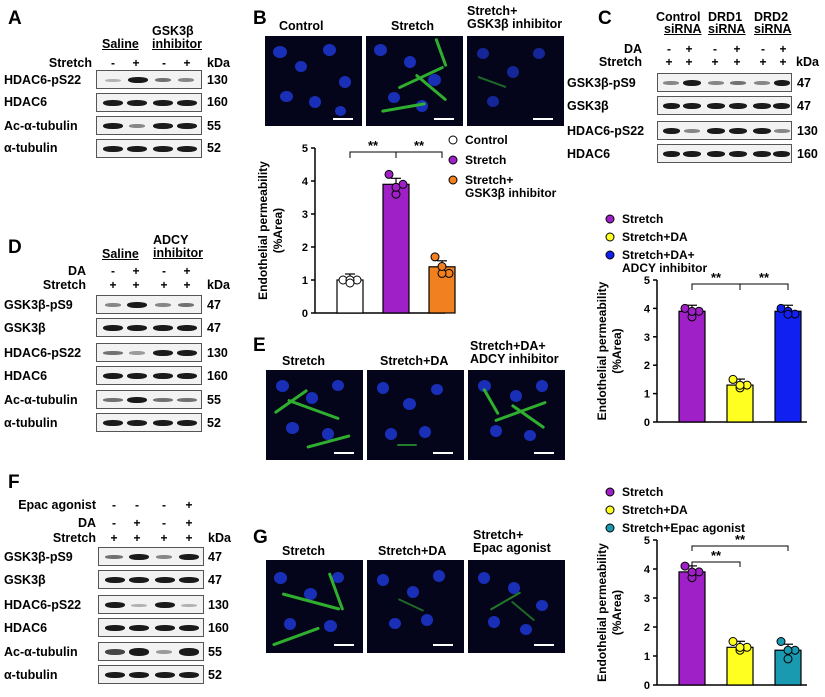 This screenshot has width=825, height=697. Describe the element at coordinates (515, 81) in the screenshot. I see `microscopy-image-stretch-gsk3b-inhibitor` at that location.